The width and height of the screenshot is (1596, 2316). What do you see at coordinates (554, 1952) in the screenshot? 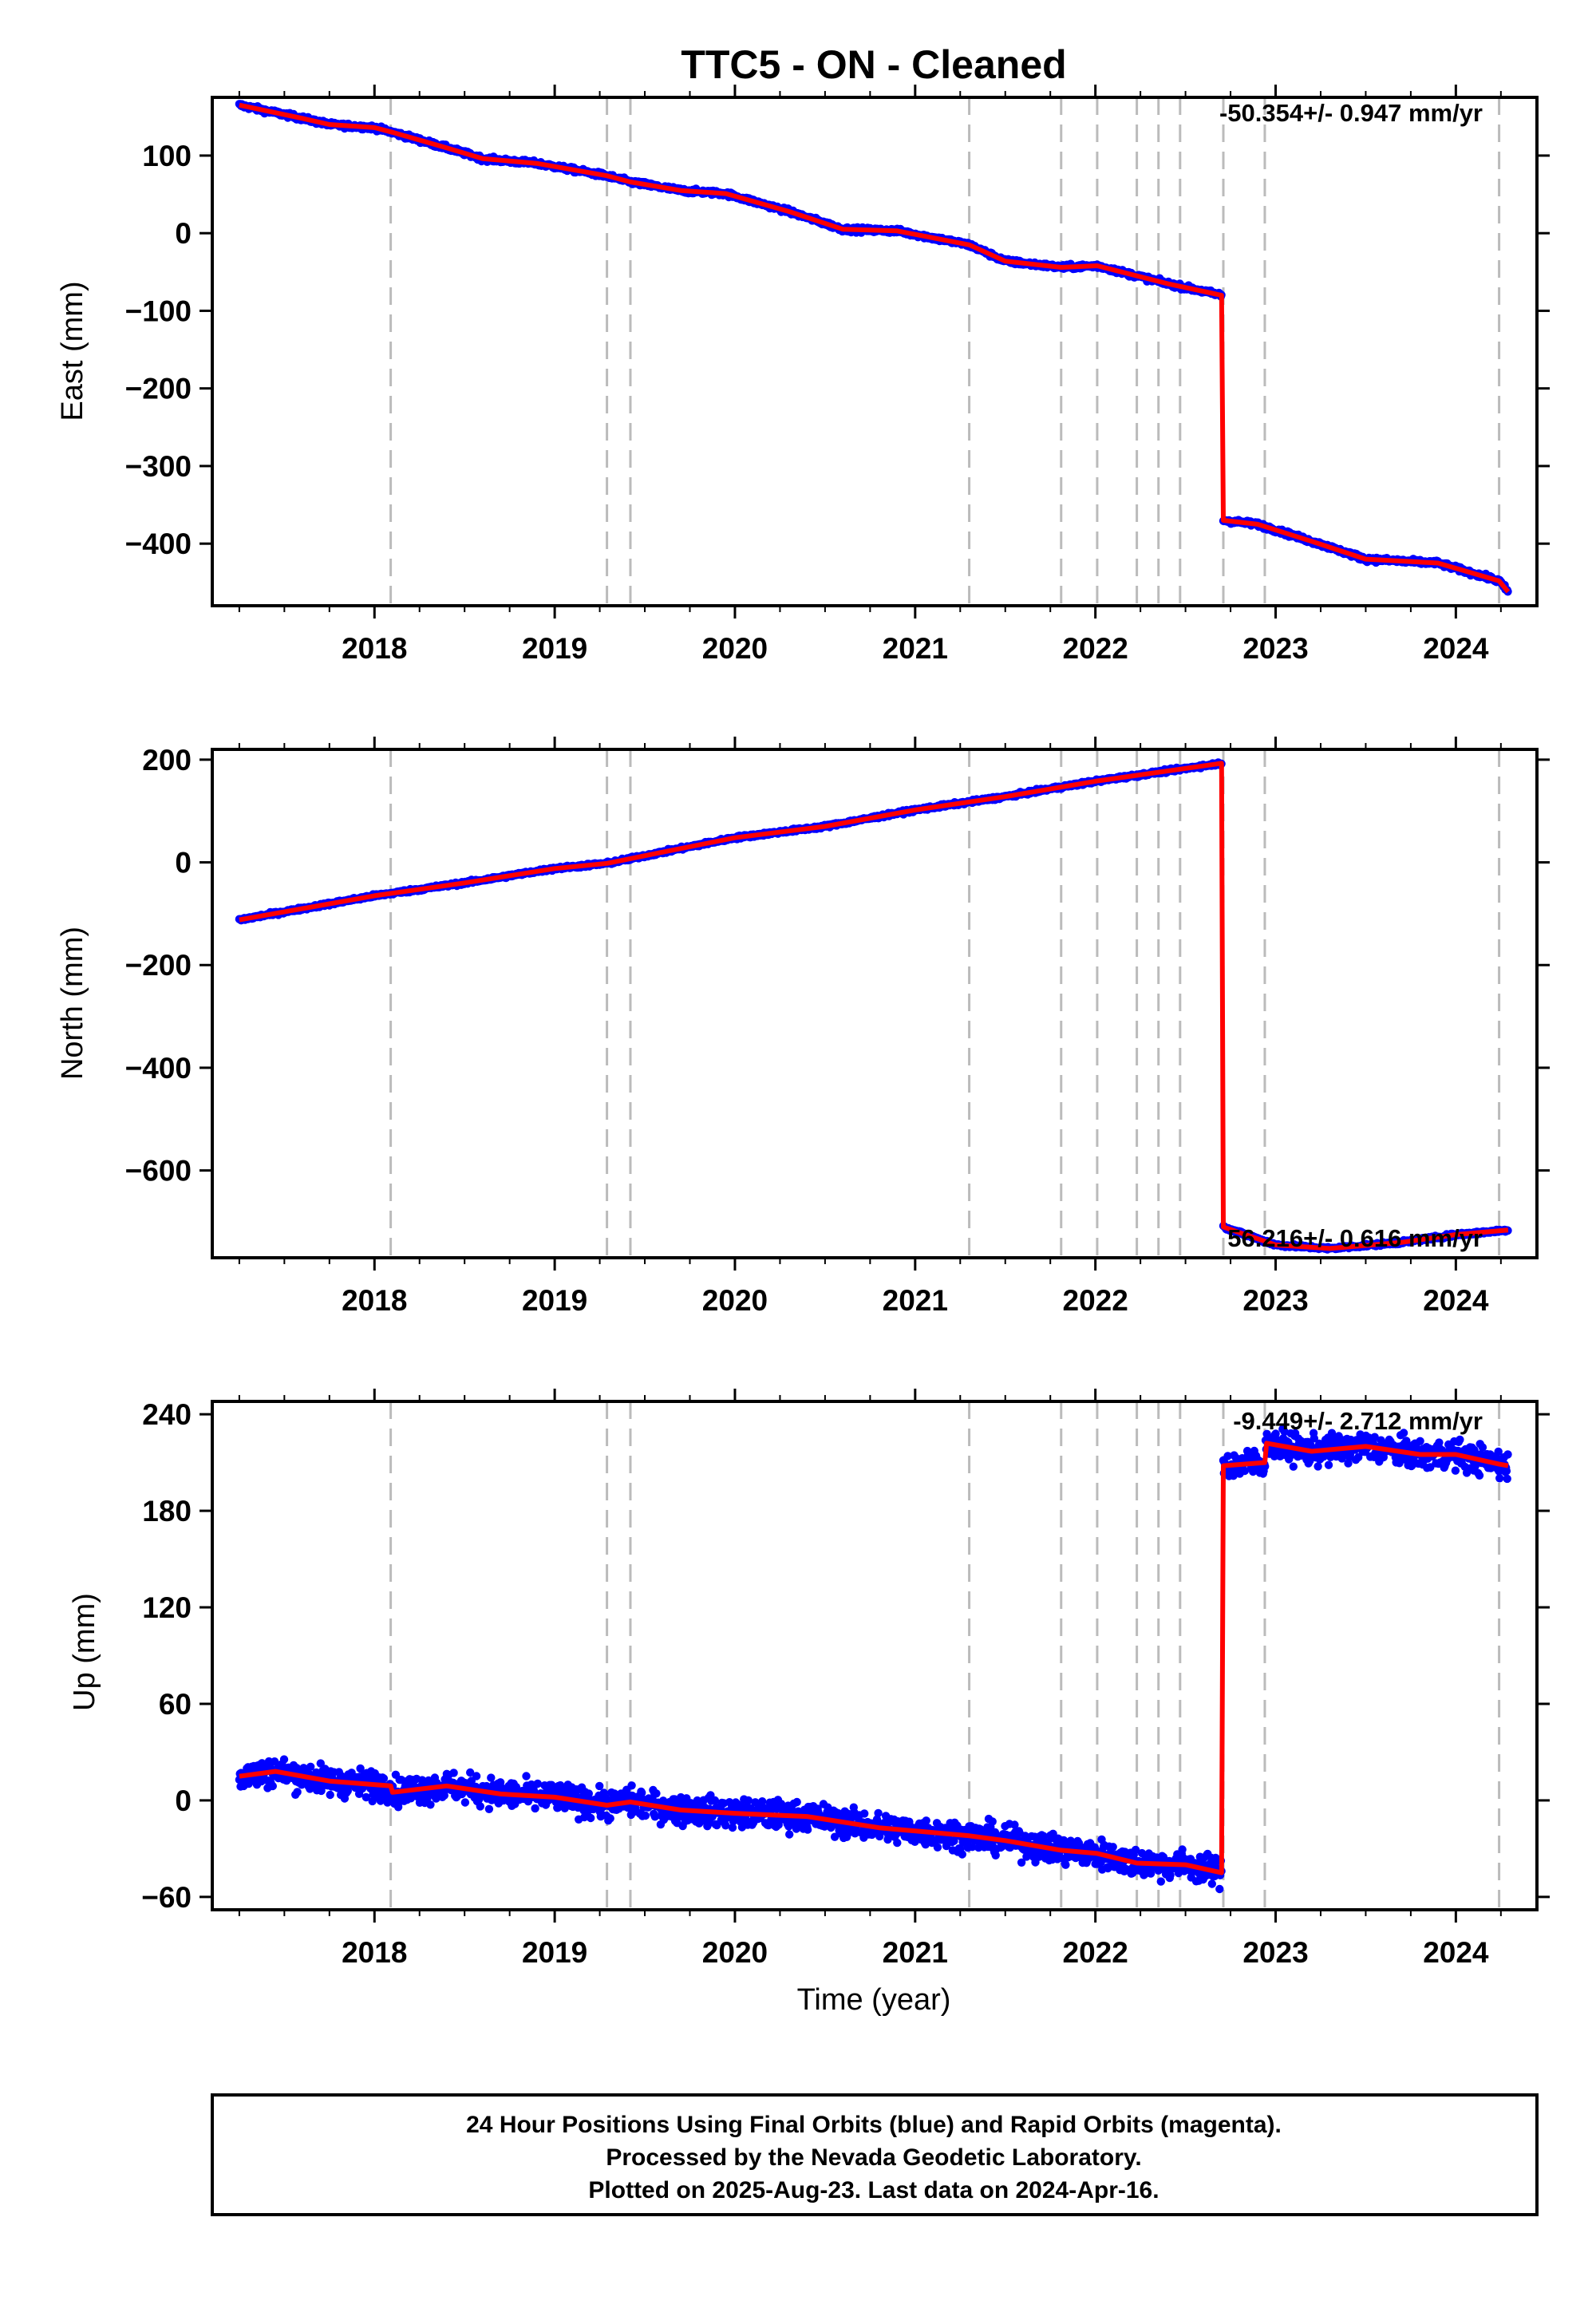
I see `up-x-tick-label: 2019` at bounding box center [554, 1952].